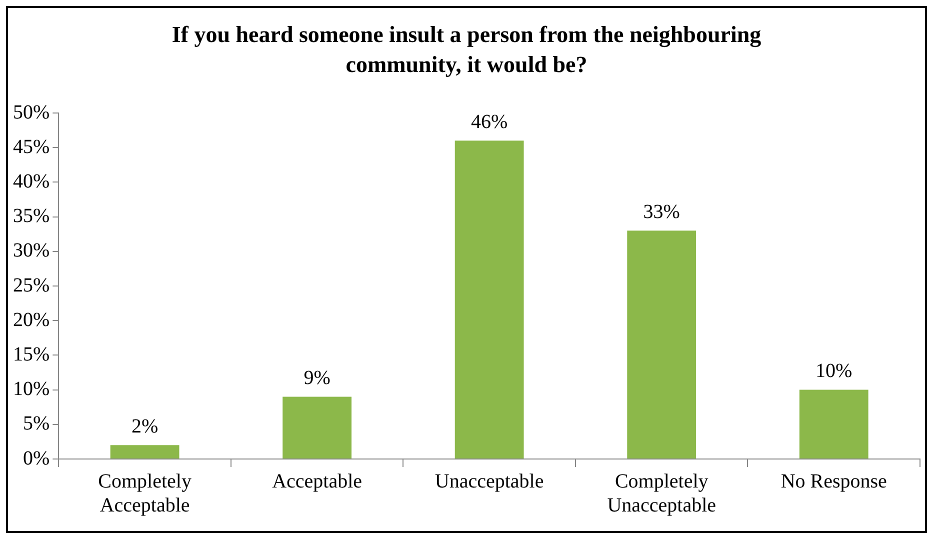  What do you see at coordinates (144, 426) in the screenshot?
I see `data-label: 2%` at bounding box center [144, 426].